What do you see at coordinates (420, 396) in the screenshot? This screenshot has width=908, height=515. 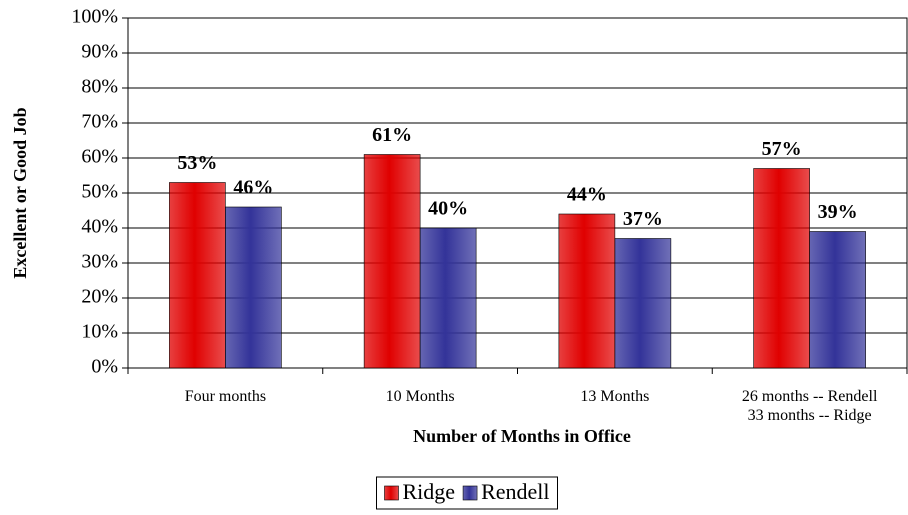 I see `x-tick-label: 10 Months` at bounding box center [420, 396].